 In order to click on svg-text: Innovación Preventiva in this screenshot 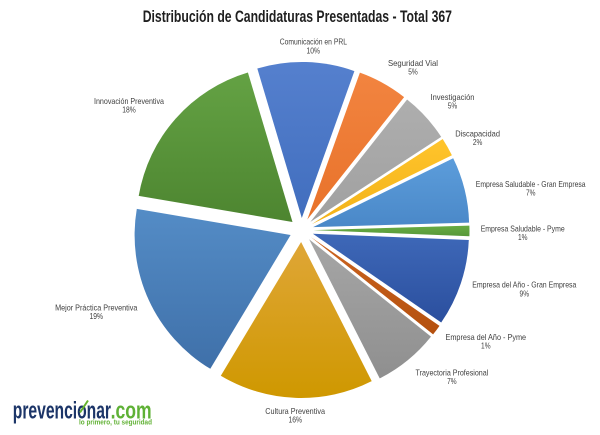, I will do `click(129, 101)`.